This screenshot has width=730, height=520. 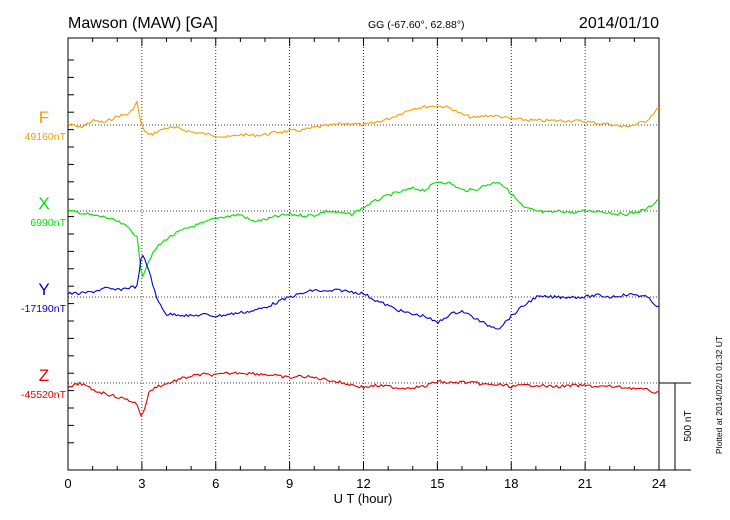 I want to click on series-baseline-y: -17190nT, so click(x=44, y=309).